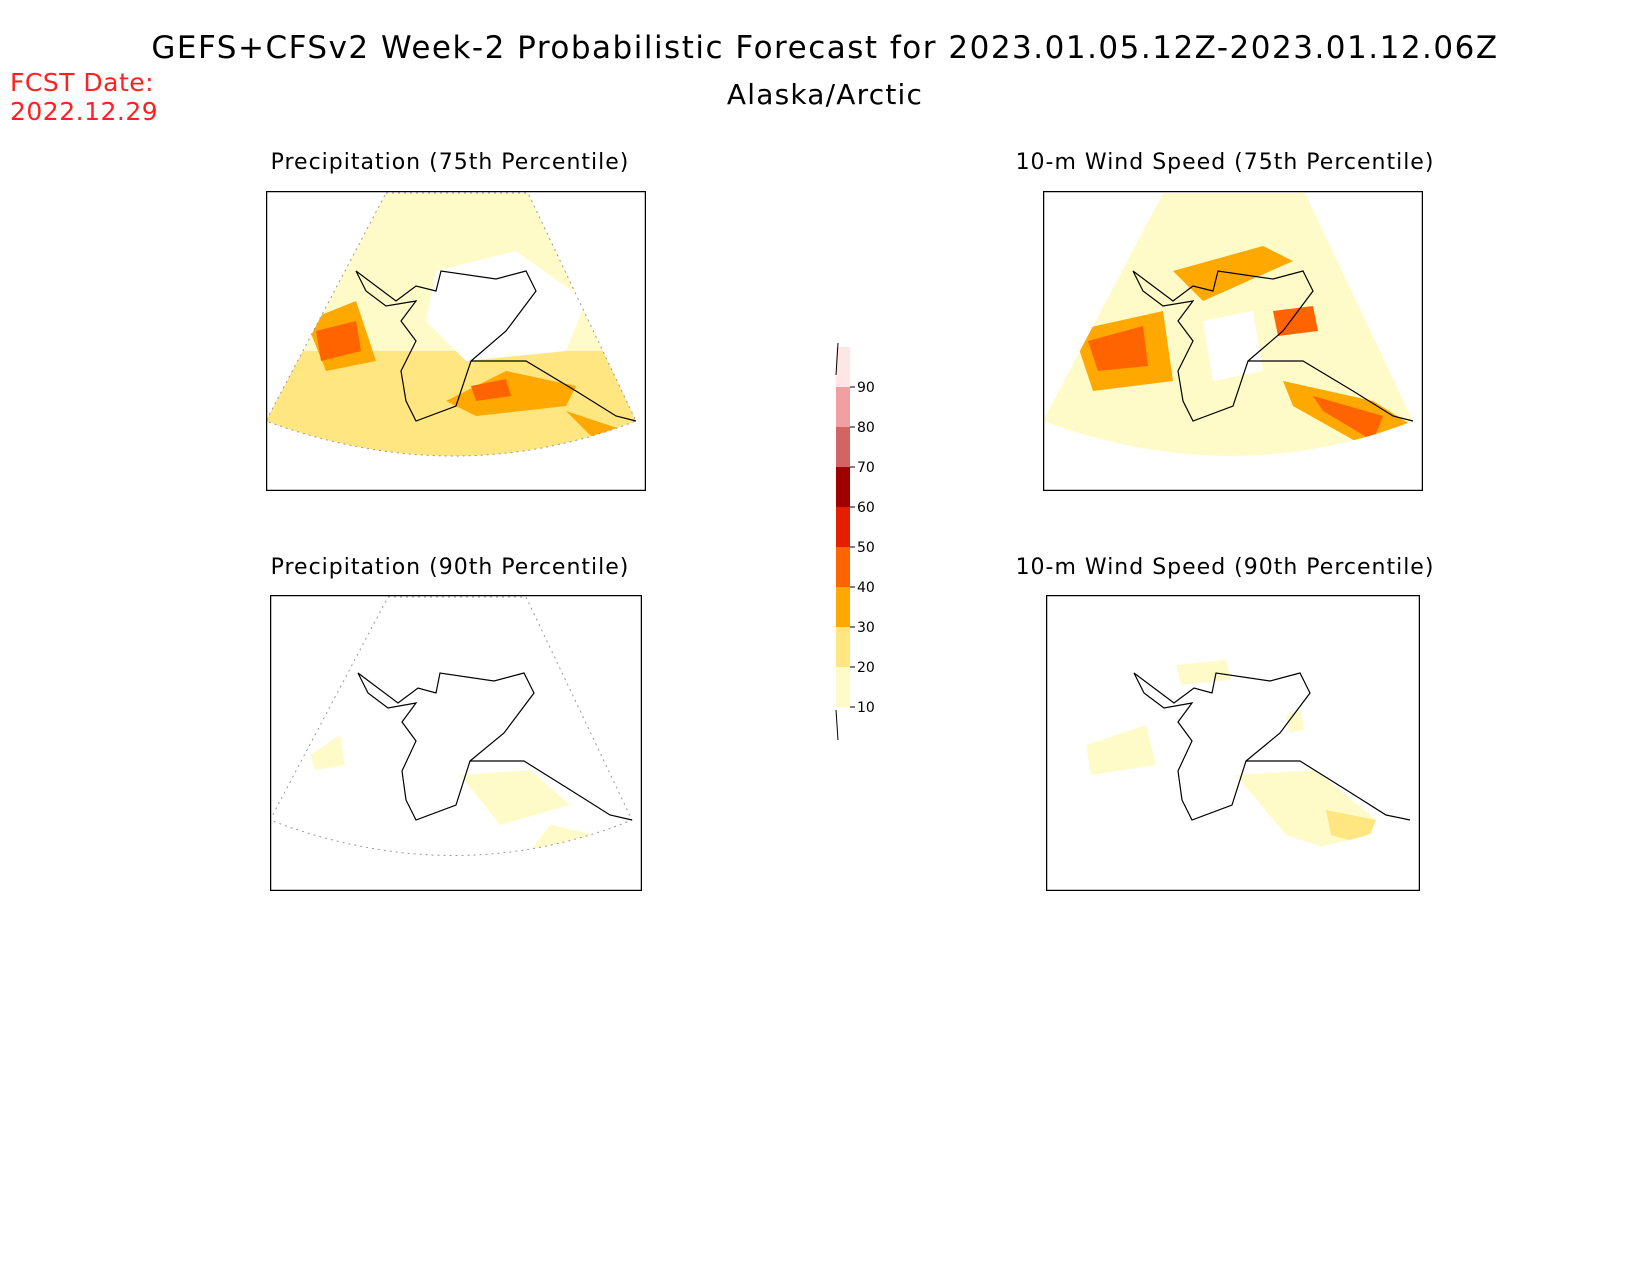 The width and height of the screenshot is (1650, 1275). What do you see at coordinates (1225, 567) in the screenshot?
I see `panel-title-wind-90: 10-m Wind Speed (90th Percentile)` at bounding box center [1225, 567].